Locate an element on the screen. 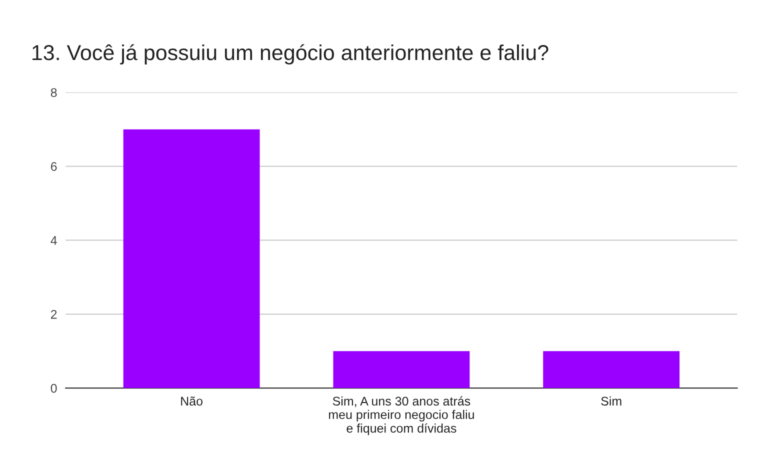 The width and height of the screenshot is (772, 462). y-tick-label: 8 is located at coordinates (53, 93).